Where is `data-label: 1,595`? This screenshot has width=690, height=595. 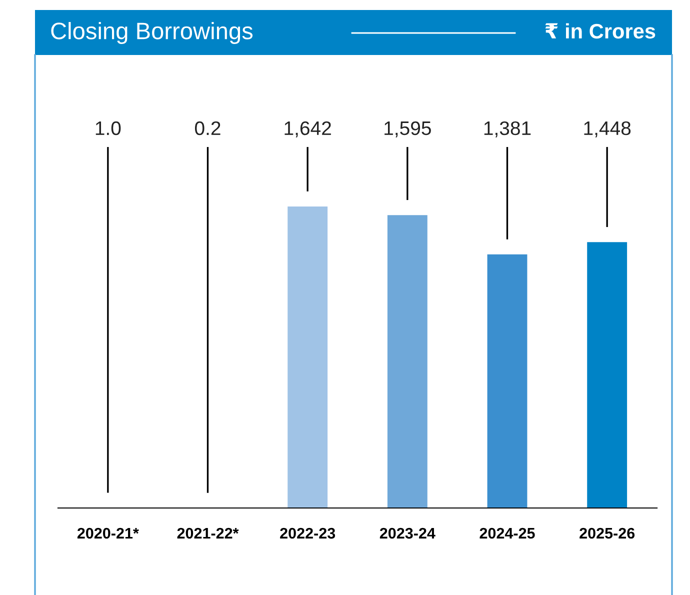 data-label: 1,595 is located at coordinates (407, 129).